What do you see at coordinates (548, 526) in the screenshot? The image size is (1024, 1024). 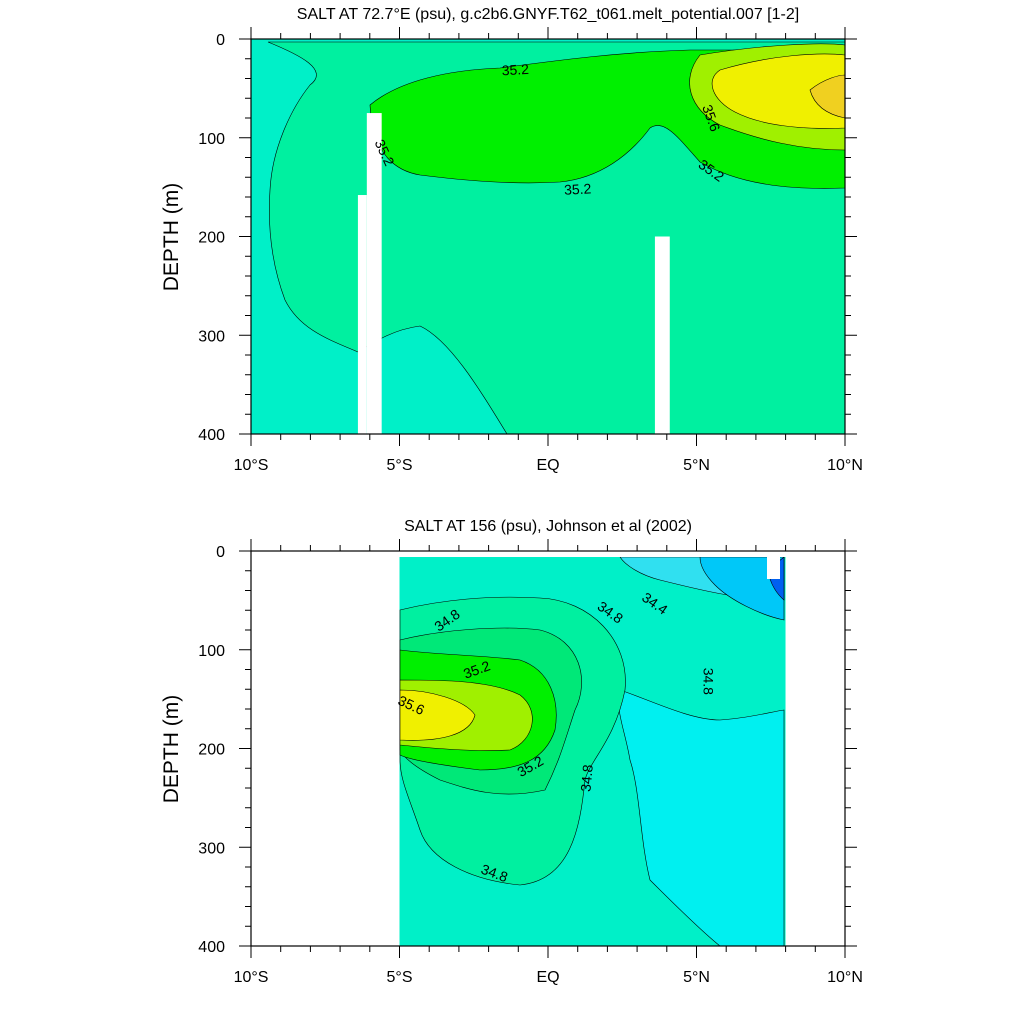 I see `panel-title: SALT AT 156 (psu), Johnson et al (2002)` at bounding box center [548, 526].